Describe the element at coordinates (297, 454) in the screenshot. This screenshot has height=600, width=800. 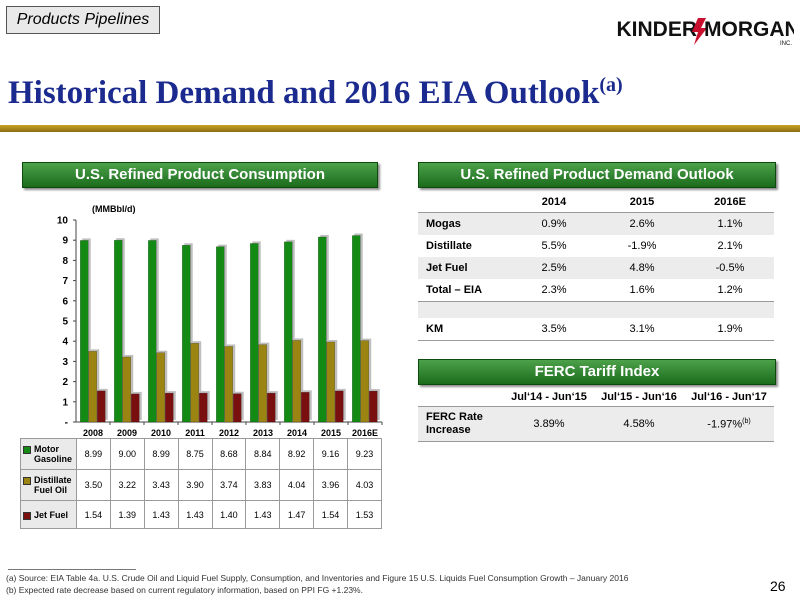
I see `data-table-cell: 8.92` at that location.